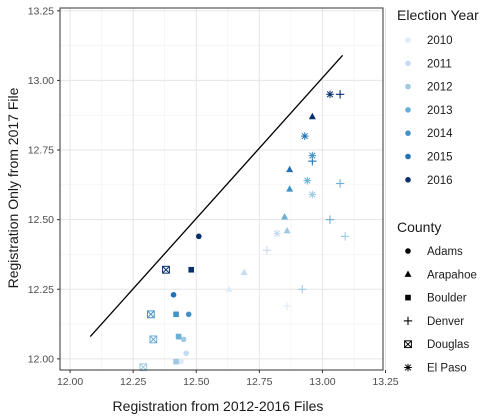 Image resolution: width=500 pixels, height=420 pixels. Describe the element at coordinates (196, 382) in the screenshot. I see `x-tick-label: 12.50` at that location.